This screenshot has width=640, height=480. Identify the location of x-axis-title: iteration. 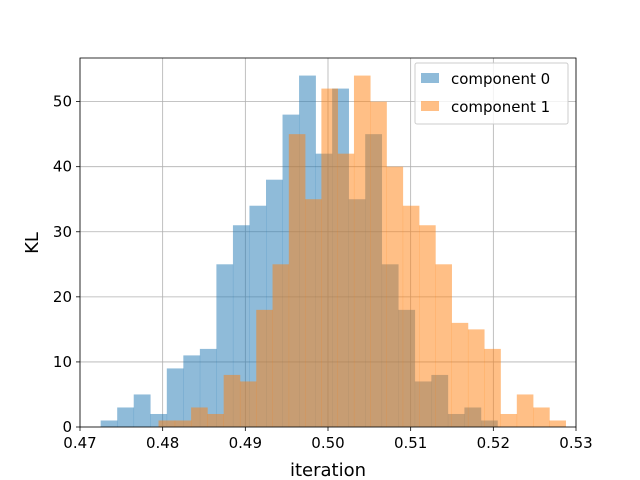
(328, 470).